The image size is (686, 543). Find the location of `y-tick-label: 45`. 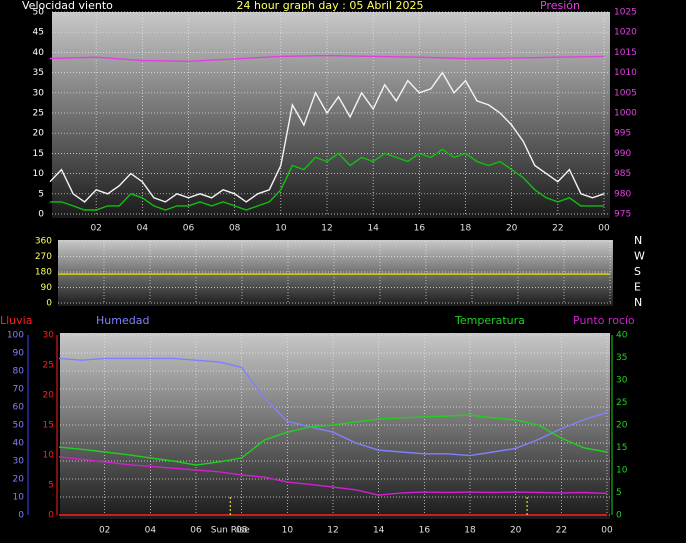

y-tick-label: 45 is located at coordinates (38, 33).